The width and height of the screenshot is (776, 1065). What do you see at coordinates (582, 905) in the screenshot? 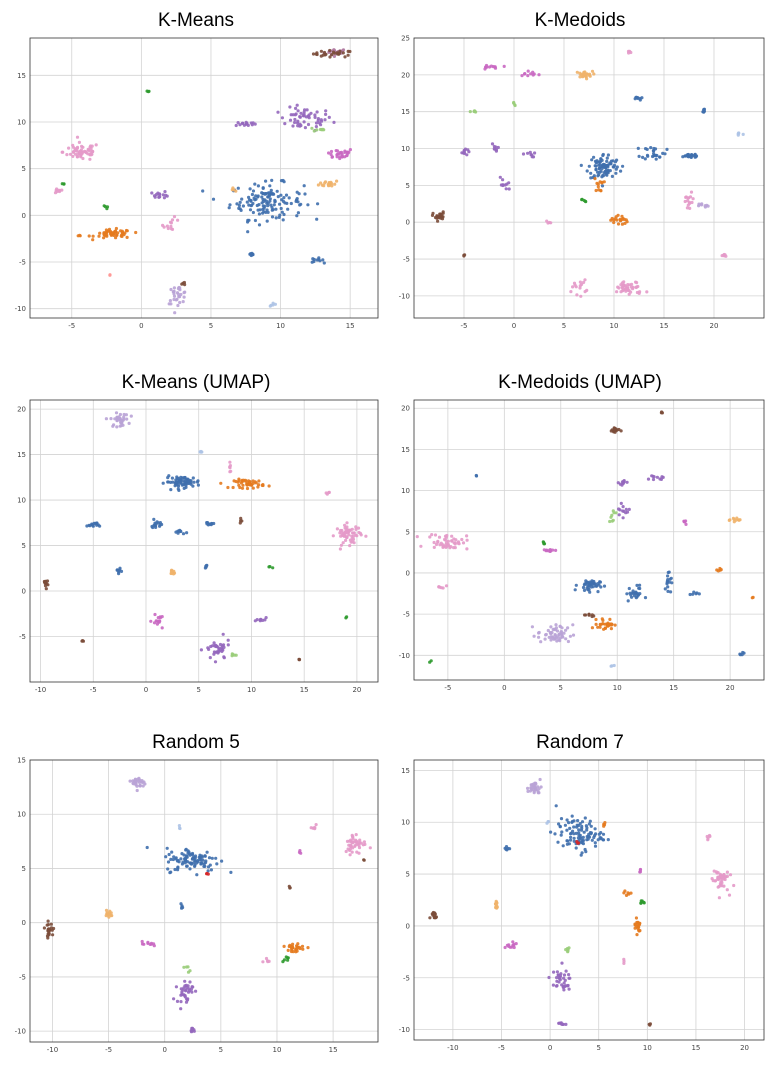
I see `random7-plot: -10 -5 0 5 10 15 20 -10 -5 0 5 10 15` at bounding box center [582, 905].